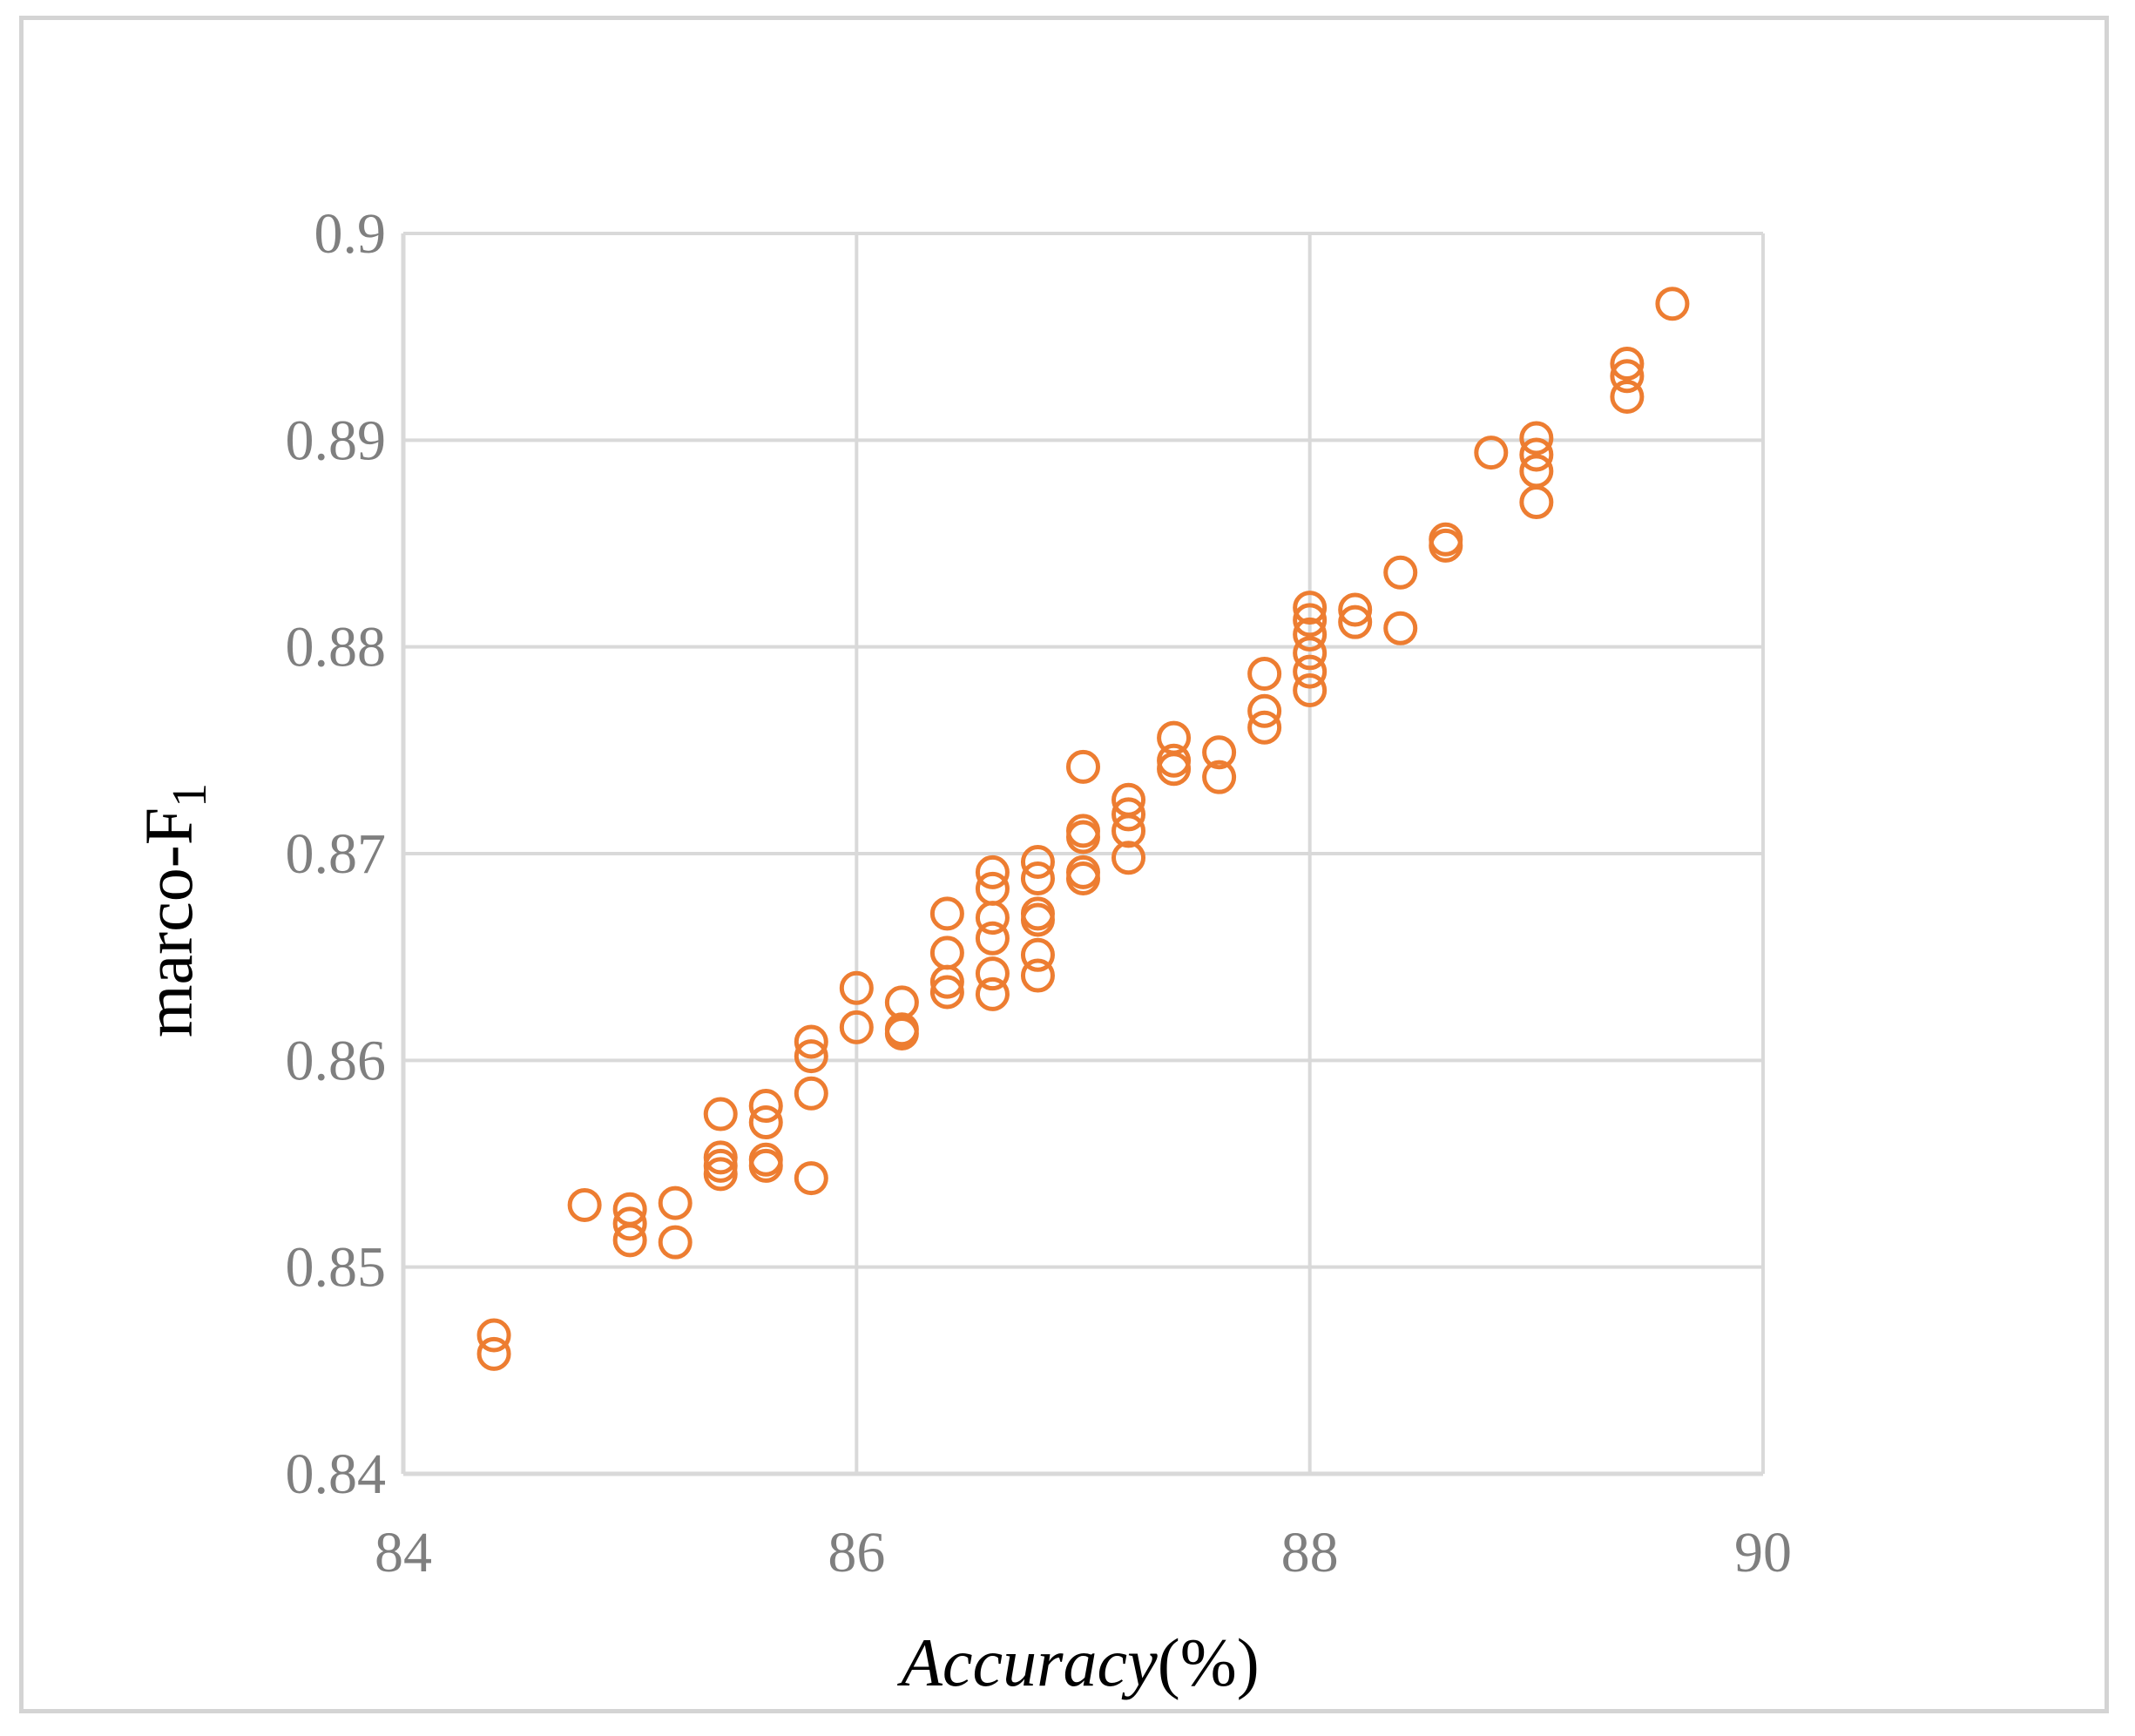 Image resolution: width=2135 pixels, height=1736 pixels. I want to click on y-tick-label: 0.85, so click(336, 1268).